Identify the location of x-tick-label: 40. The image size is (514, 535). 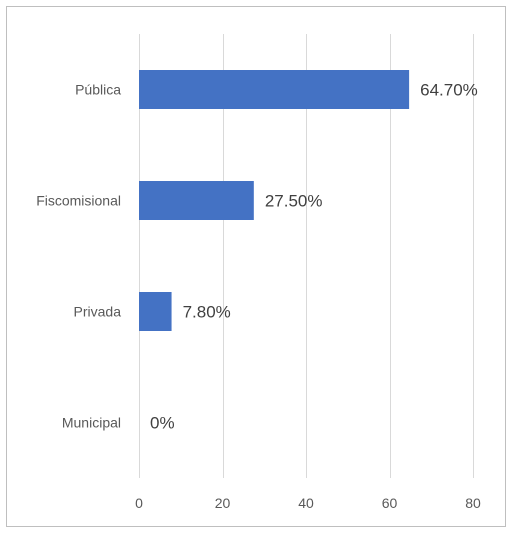
(306, 503).